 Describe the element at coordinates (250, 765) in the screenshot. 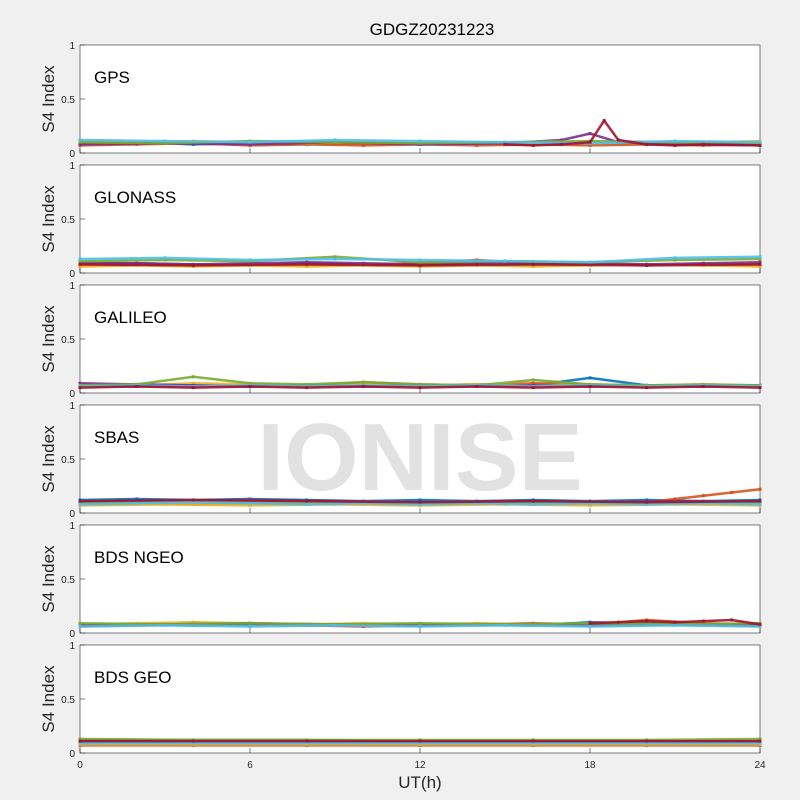

I see `x-tick-label: 6` at that location.